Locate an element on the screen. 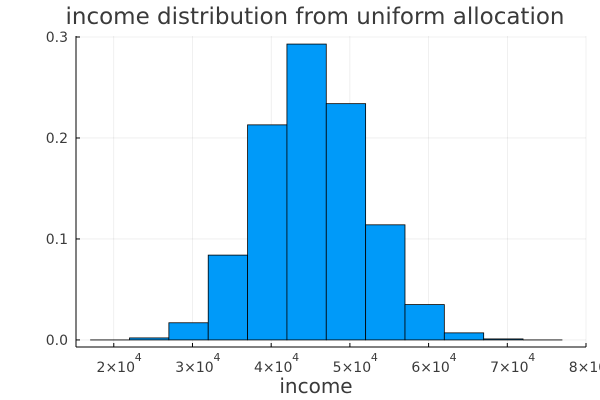 This screenshot has height=400, width=600. y-tick-label: 0.3 is located at coordinates (57, 38).